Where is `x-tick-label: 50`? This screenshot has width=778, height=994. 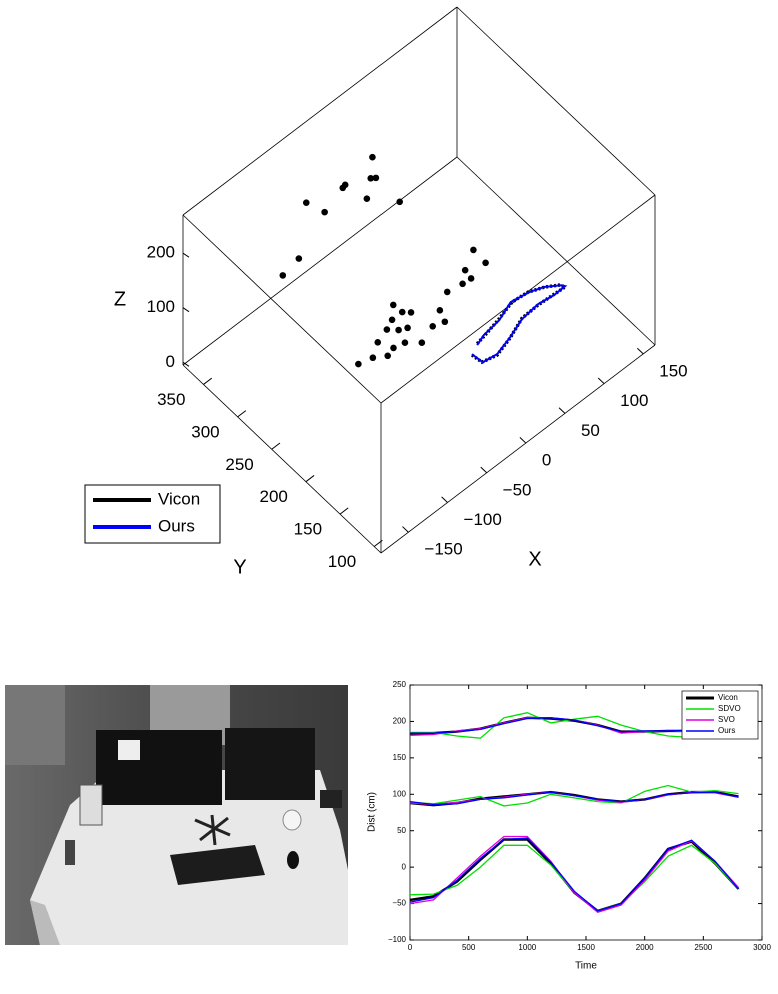
x-tick-label: 50 is located at coordinates (590, 430).